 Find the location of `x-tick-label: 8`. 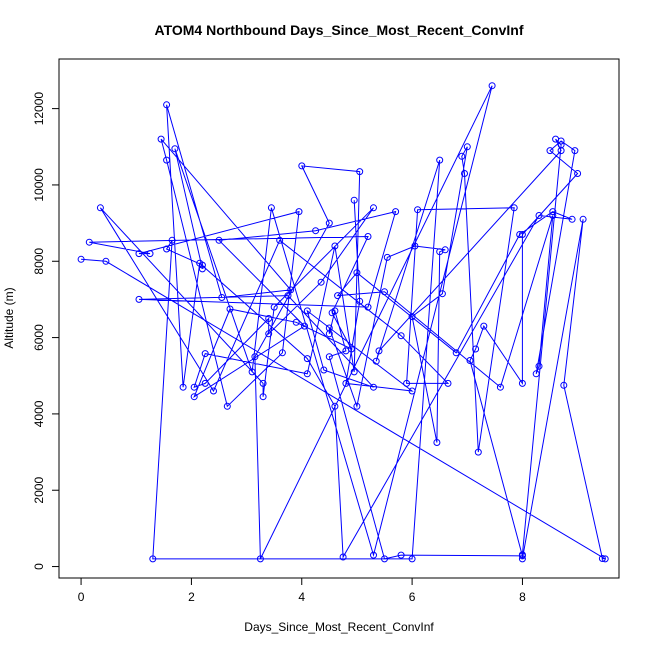

x-tick-label: 8 is located at coordinates (522, 597).